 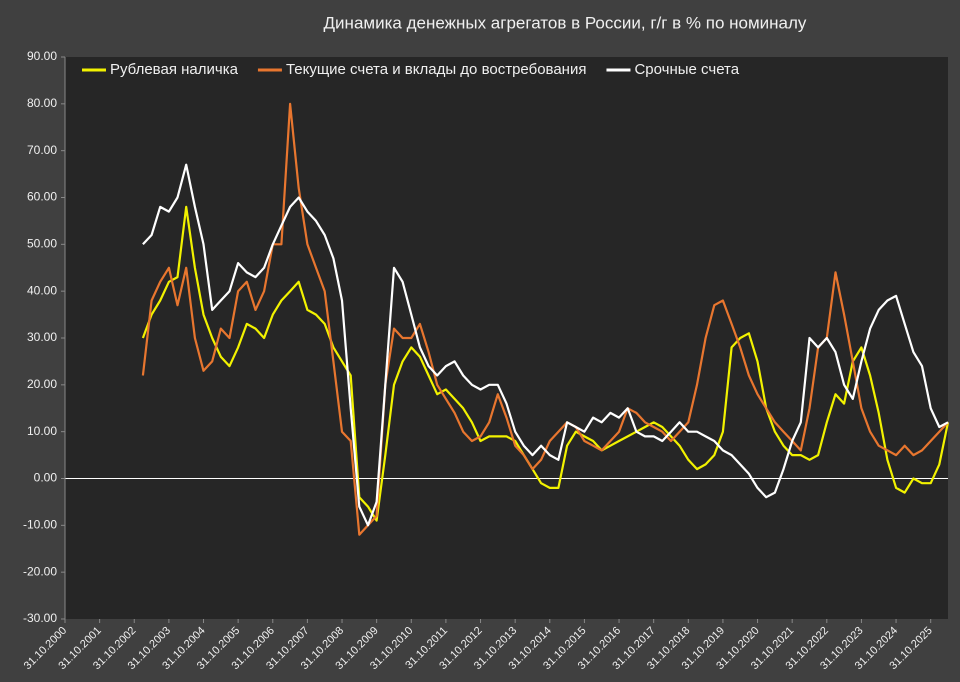 What do you see at coordinates (436, 69) in the screenshot?
I see `legend-label: Текущие счета и вклады до востребования` at bounding box center [436, 69].